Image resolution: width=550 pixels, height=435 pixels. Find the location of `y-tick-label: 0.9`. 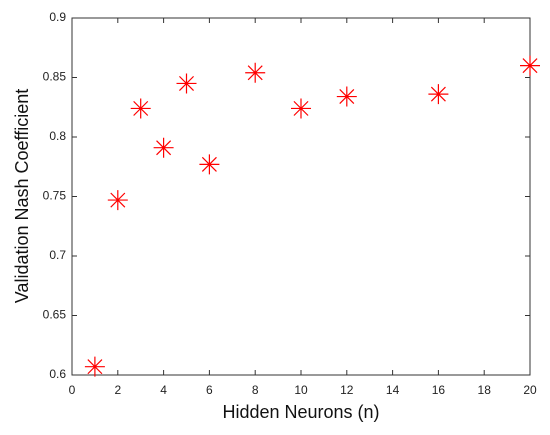

y-tick-label: 0.9 is located at coordinates (57, 17).